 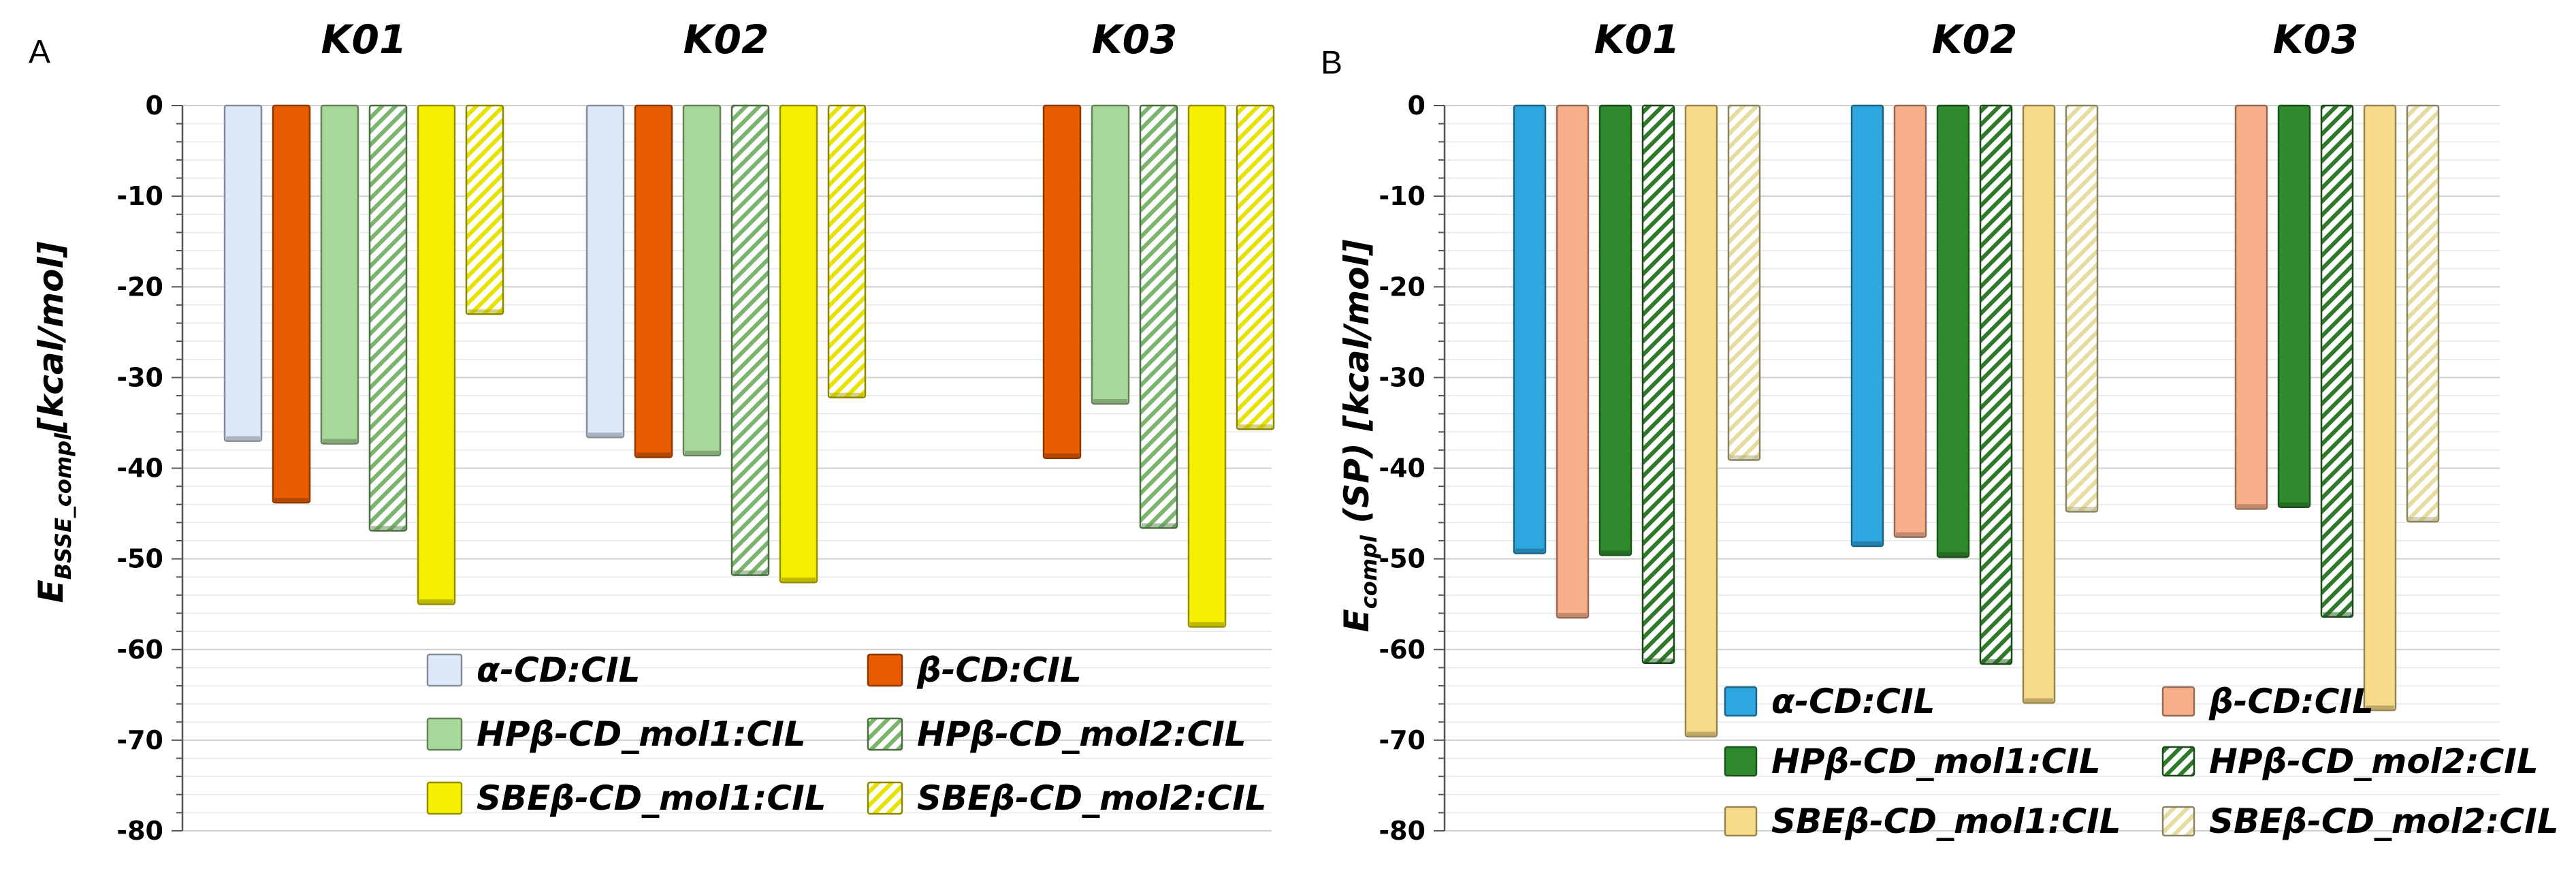 I want to click on panel-a-y-axis-label: EBSSE_compl[kcal/mol], so click(x=53, y=422).